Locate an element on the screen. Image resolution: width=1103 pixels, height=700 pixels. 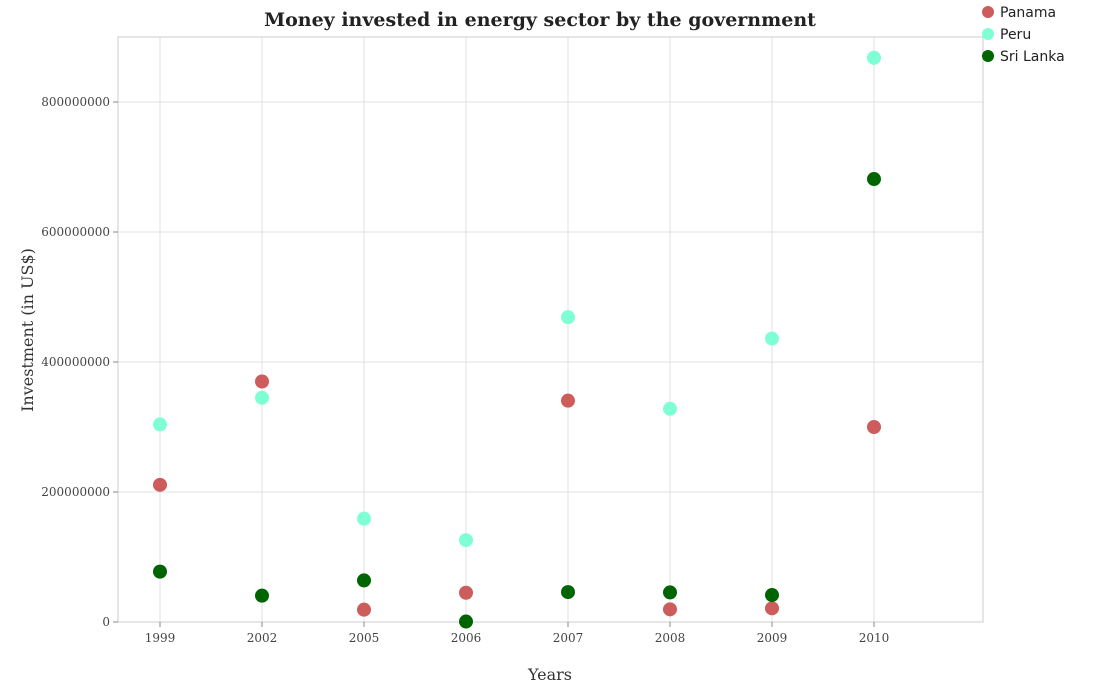
y-tick-label: 0 is located at coordinates (106, 622).